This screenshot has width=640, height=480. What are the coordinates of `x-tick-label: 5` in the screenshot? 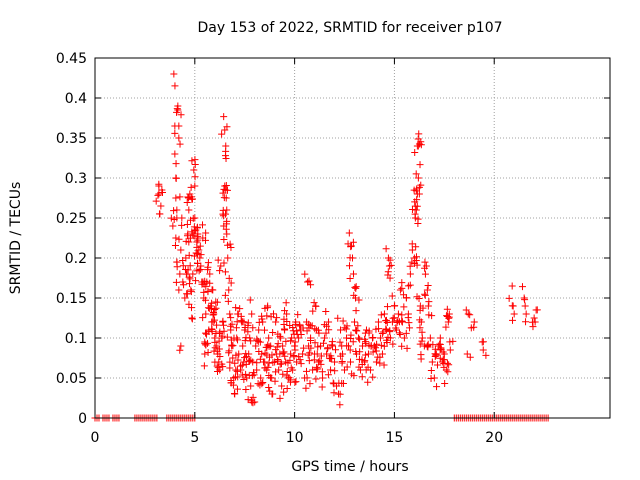 It's located at (194, 438).